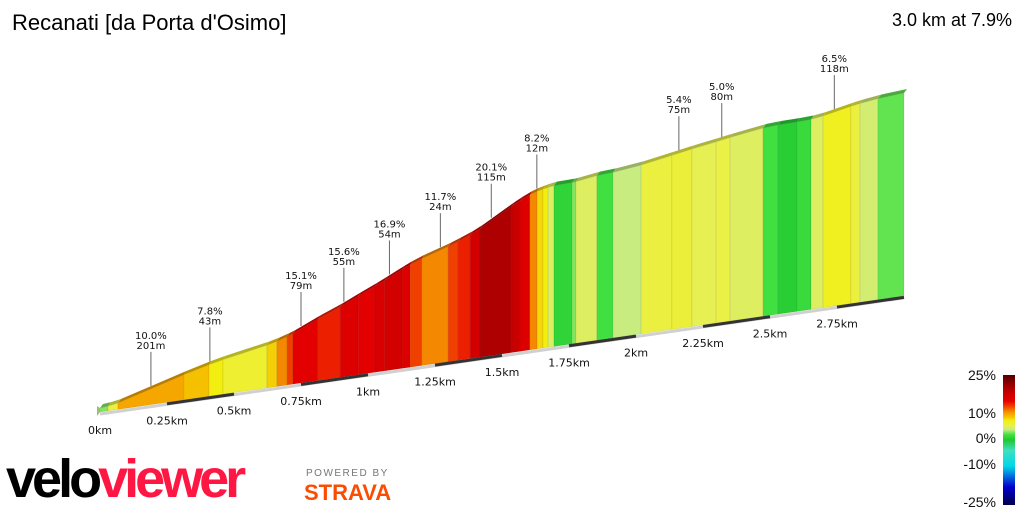  Describe the element at coordinates (389, 234) in the screenshot. I see `annotation-length: 54m` at that location.